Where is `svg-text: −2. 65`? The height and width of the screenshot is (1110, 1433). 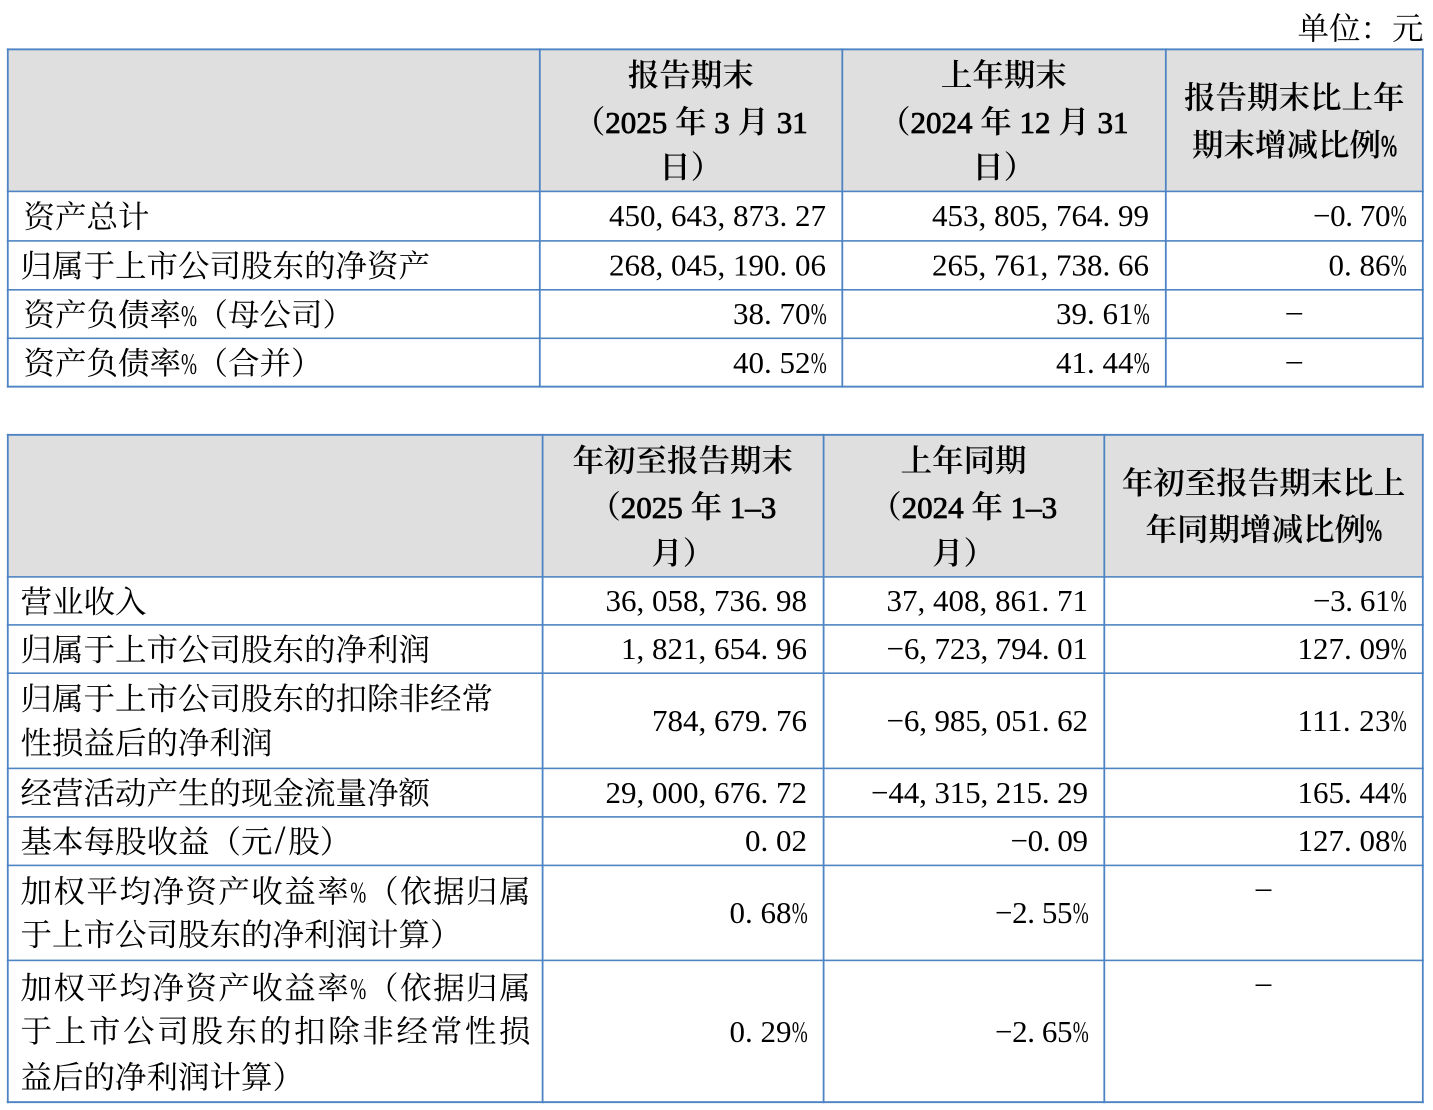
svg-text: −2. 65 is located at coordinates (1034, 1031).